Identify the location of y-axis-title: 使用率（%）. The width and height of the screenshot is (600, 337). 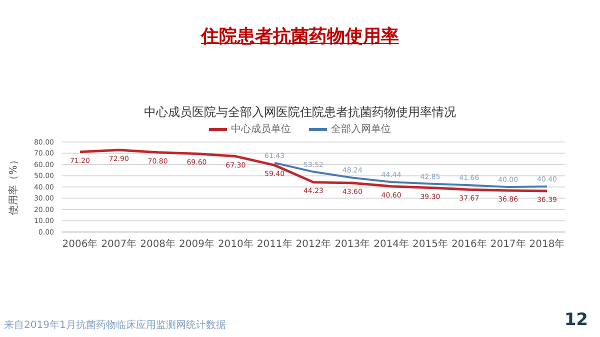
(14, 185).